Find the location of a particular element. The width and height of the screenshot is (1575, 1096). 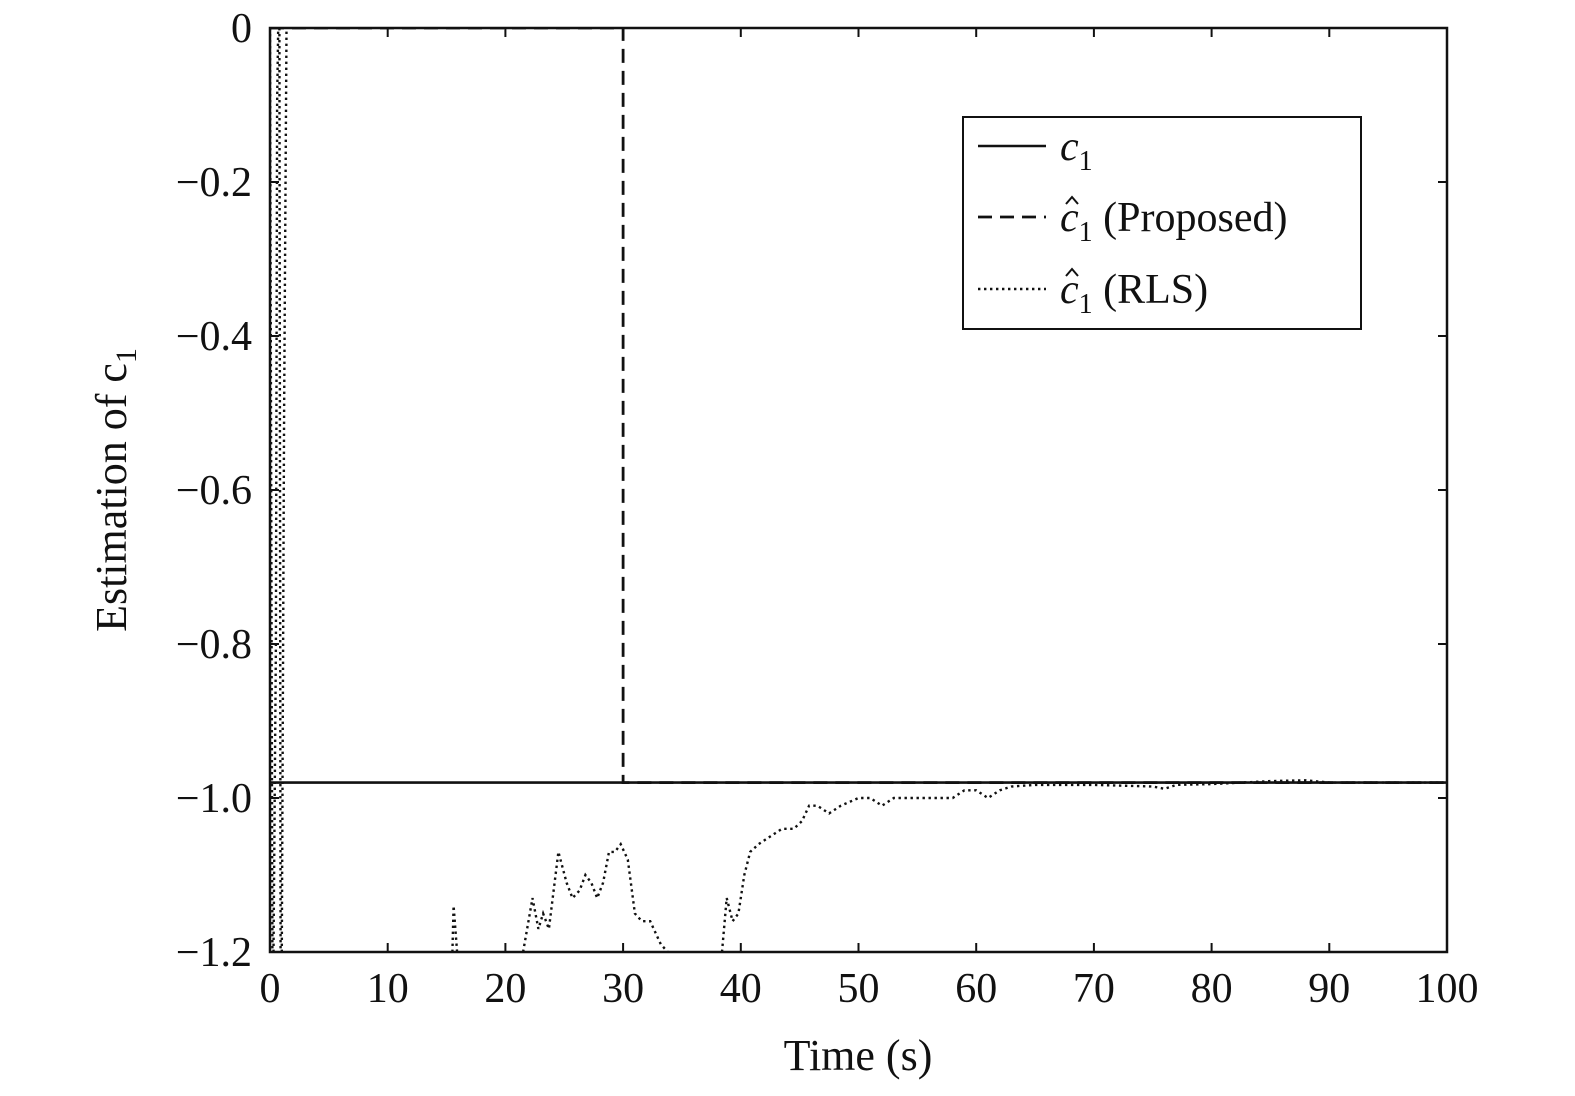

legend-label-solid: c1 is located at coordinates (1076, 150).